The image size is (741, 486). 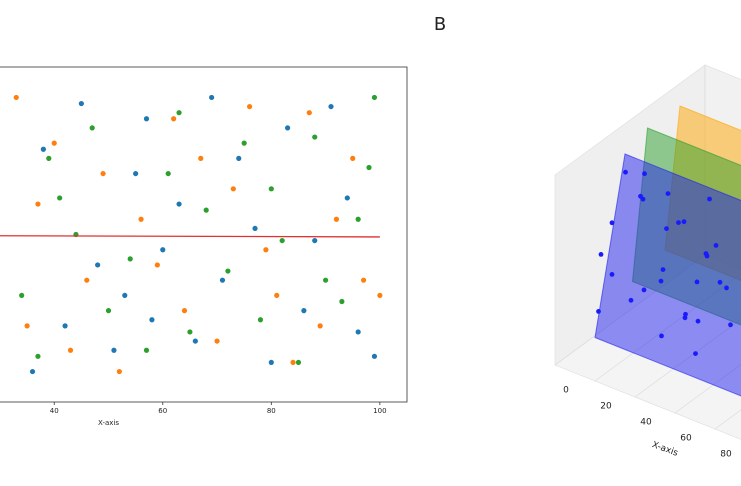 I want to click on x-tick-label: 100, so click(x=379, y=411).